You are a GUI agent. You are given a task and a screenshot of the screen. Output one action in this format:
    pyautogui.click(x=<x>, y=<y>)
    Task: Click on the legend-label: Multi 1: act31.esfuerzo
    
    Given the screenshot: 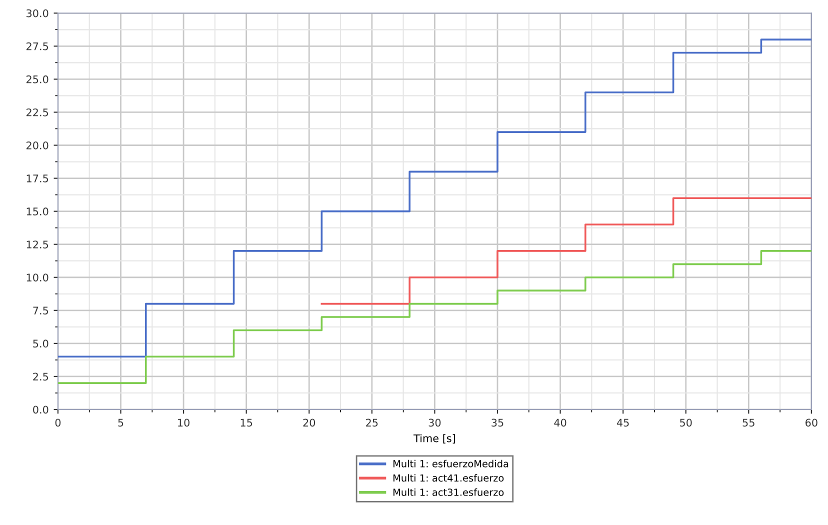 What is the action you would take?
    pyautogui.click(x=448, y=492)
    